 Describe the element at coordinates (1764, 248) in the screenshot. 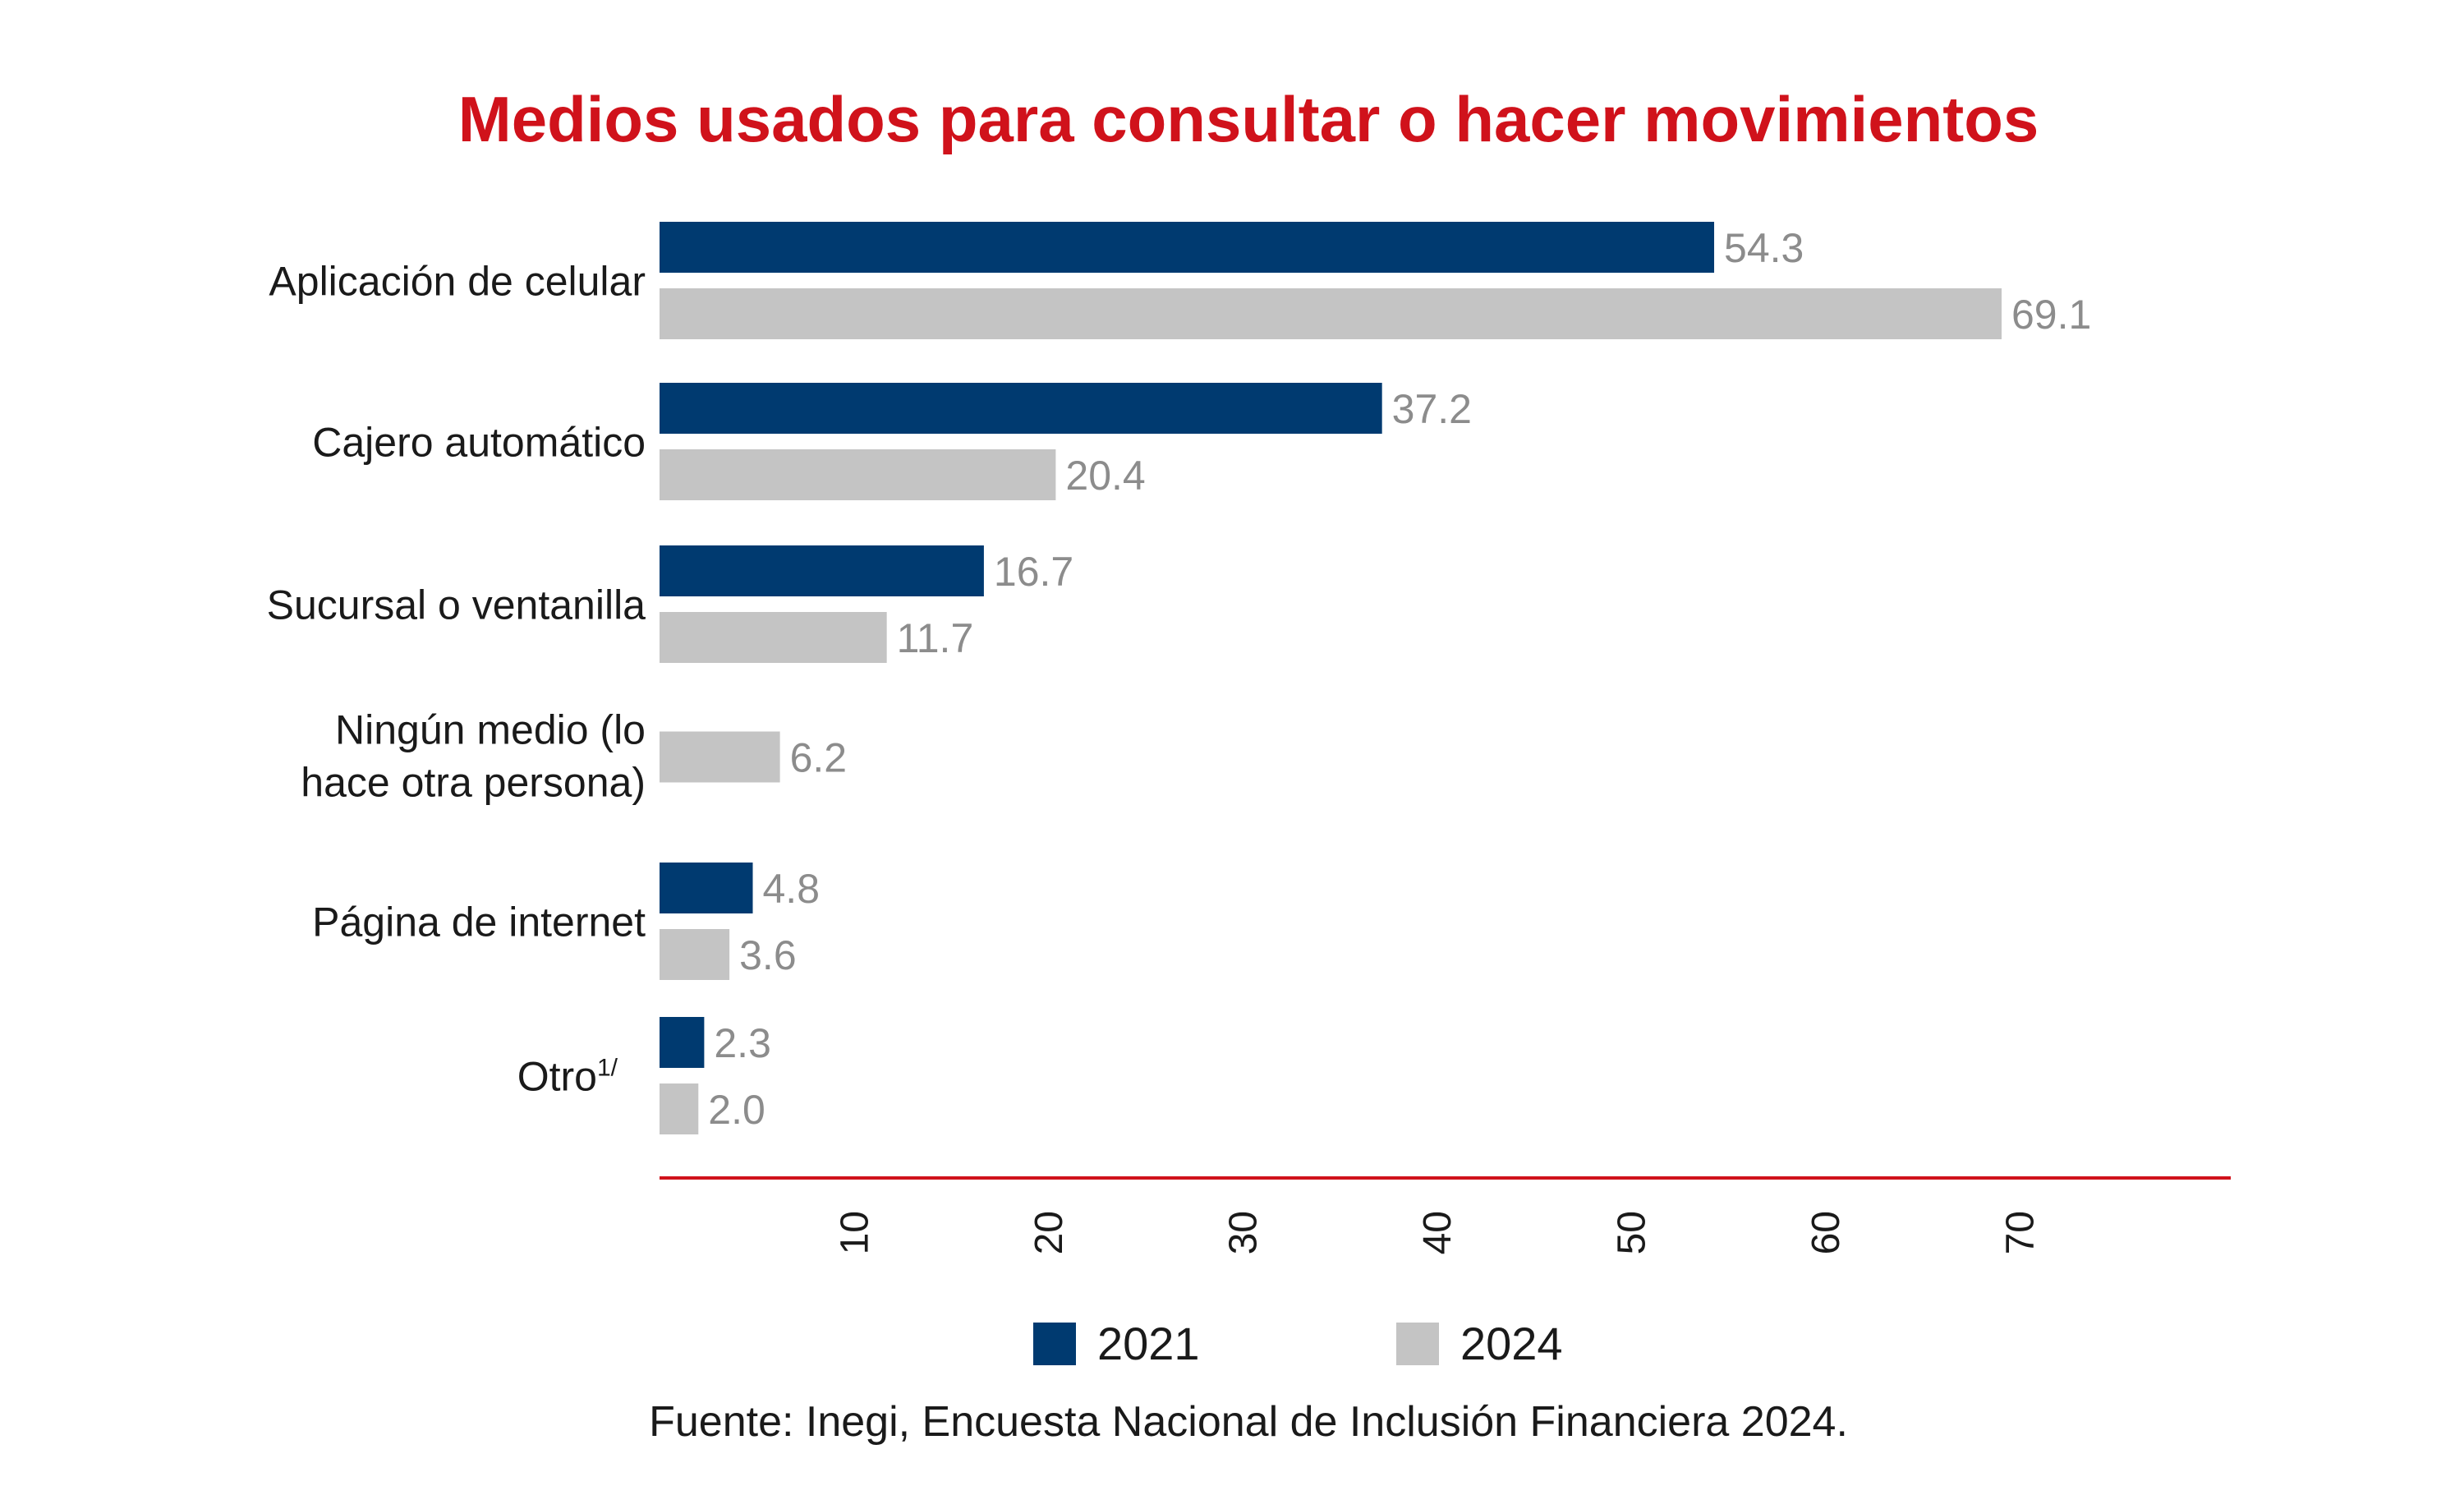

I see `value-label-2021-0: 54.3` at that location.